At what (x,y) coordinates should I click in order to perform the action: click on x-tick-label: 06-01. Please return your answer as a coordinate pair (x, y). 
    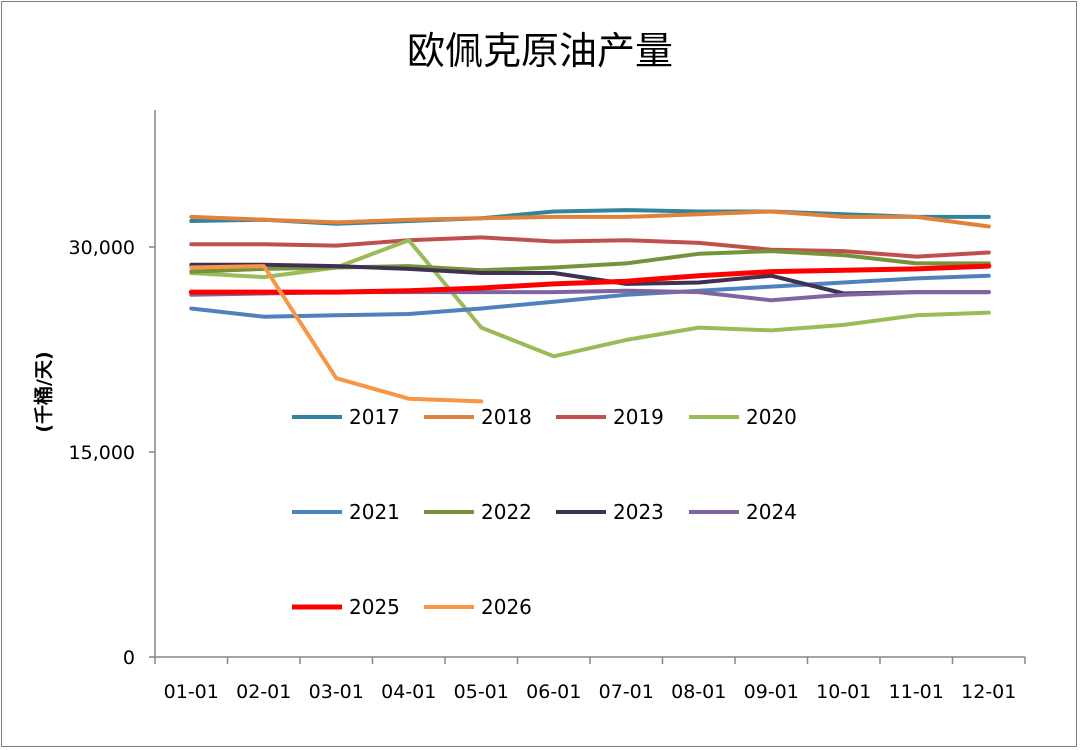
    Looking at the image, I should click on (553, 692).